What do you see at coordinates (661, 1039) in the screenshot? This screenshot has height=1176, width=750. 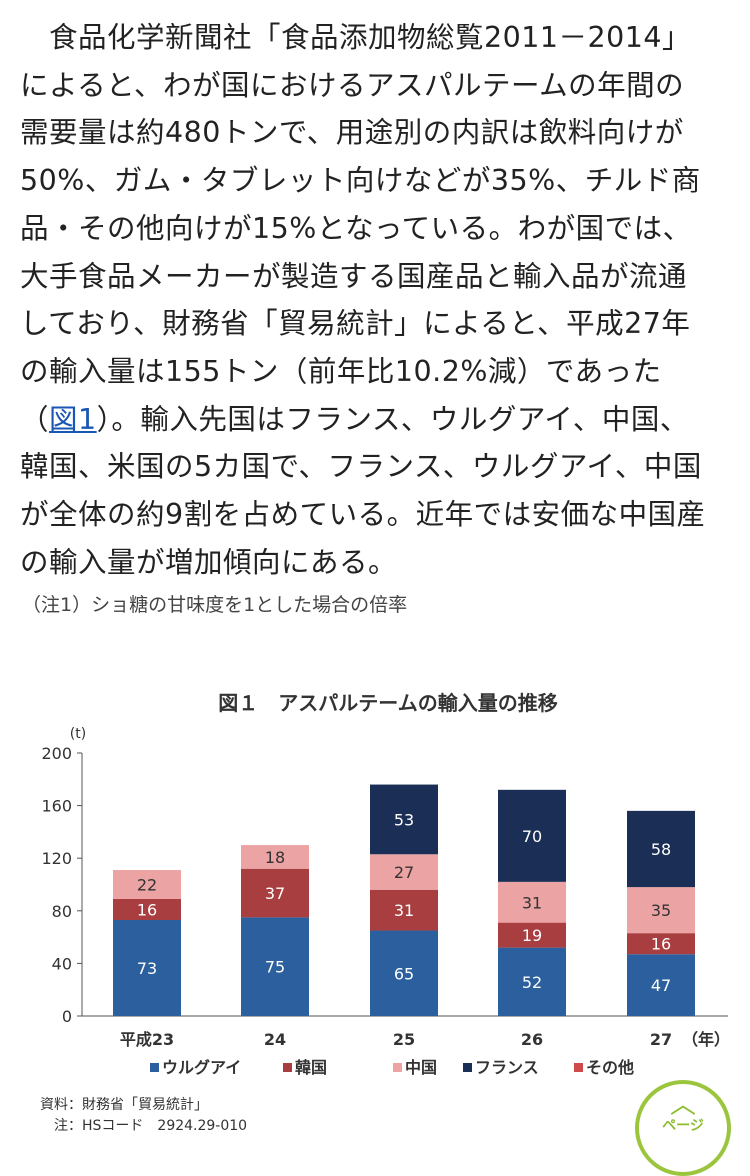 I see `x-tick-label: 27` at bounding box center [661, 1039].